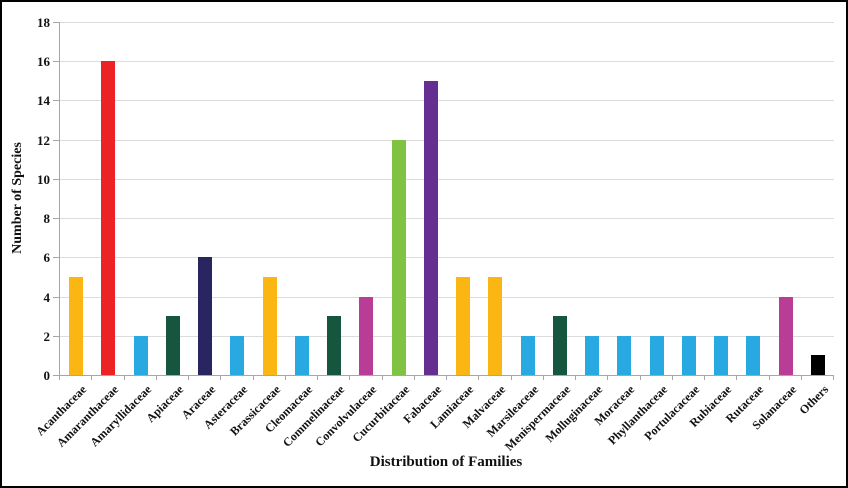 The width and height of the screenshot is (848, 488). I want to click on x-category-label: Others, so click(814, 400).